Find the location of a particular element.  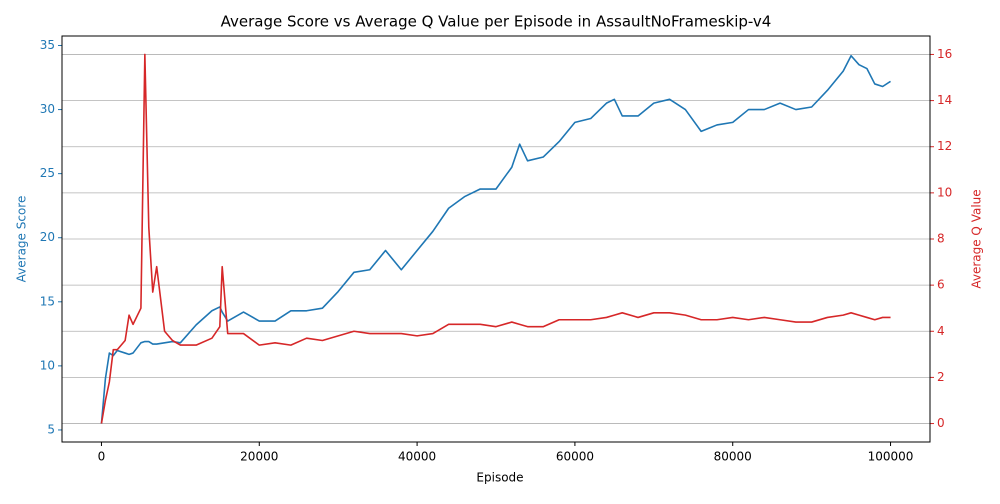

y-tick-label: 15 is located at coordinates (47, 301).